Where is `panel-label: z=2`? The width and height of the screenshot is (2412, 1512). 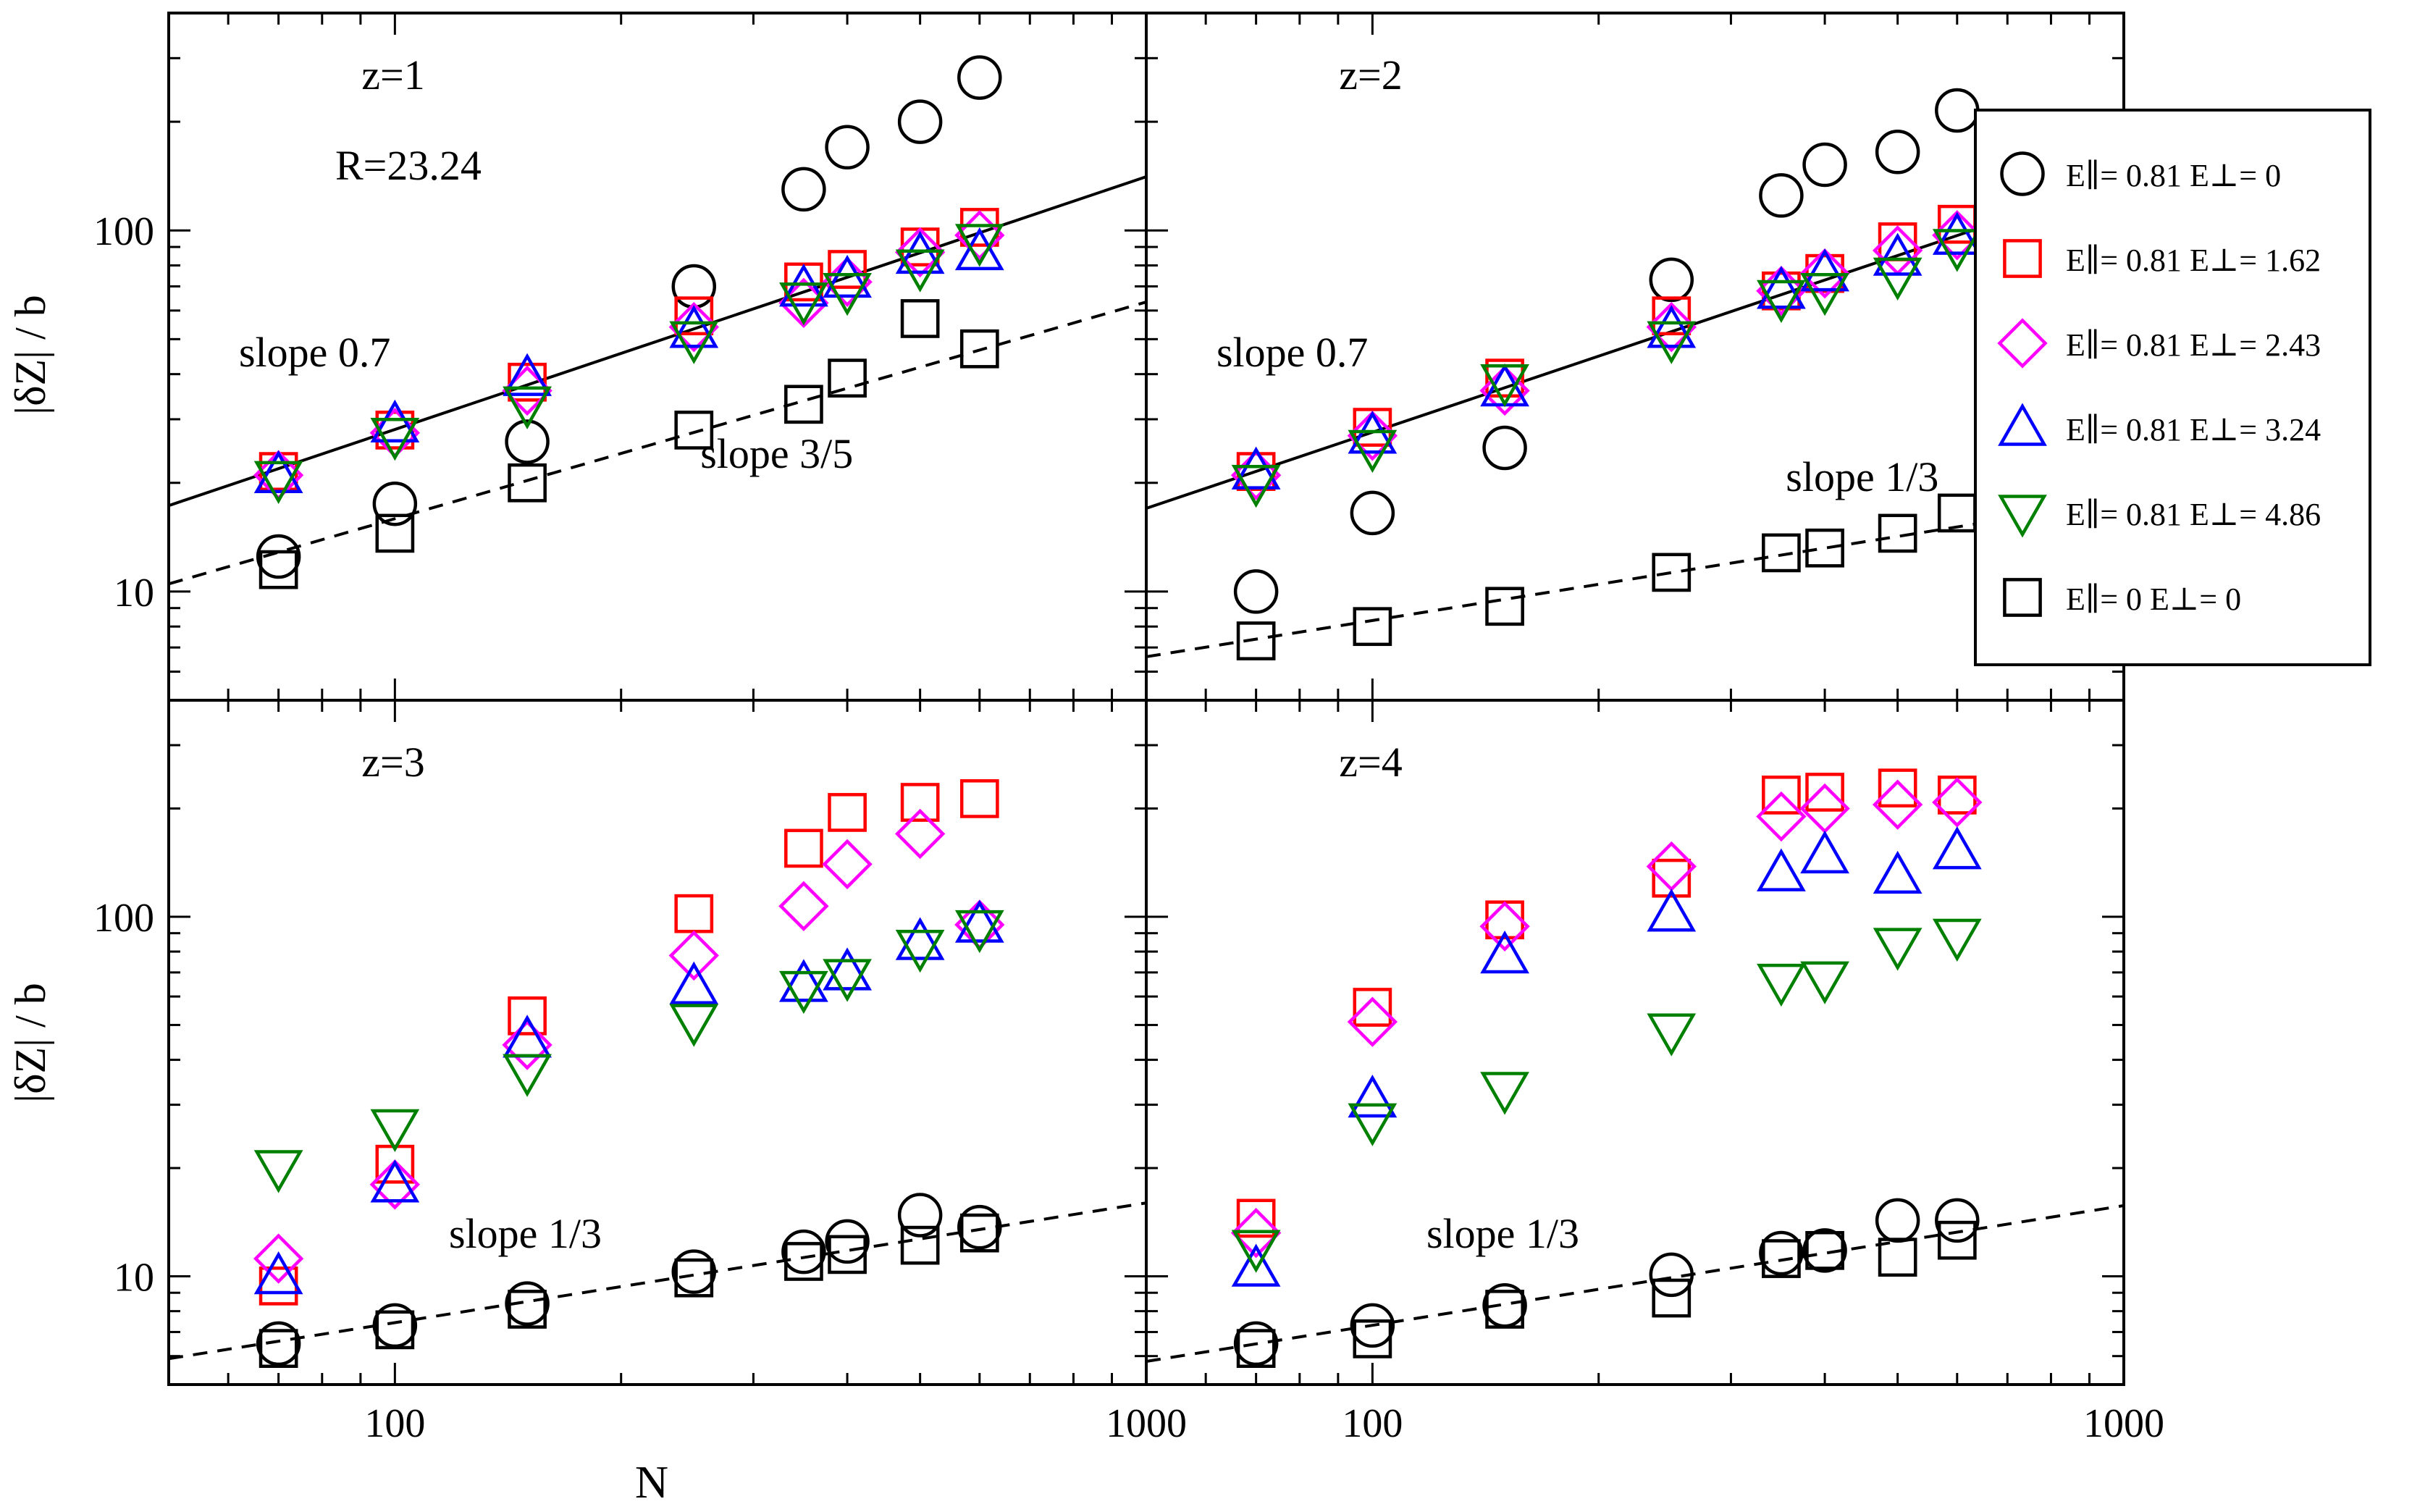 panel-label: z=2 is located at coordinates (1370, 74).